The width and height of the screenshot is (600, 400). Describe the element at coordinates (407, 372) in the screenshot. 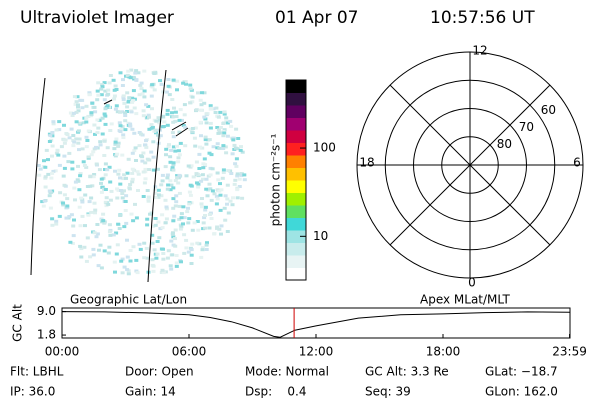

I see `info-text: GC Alt: 3.3 Re` at that location.